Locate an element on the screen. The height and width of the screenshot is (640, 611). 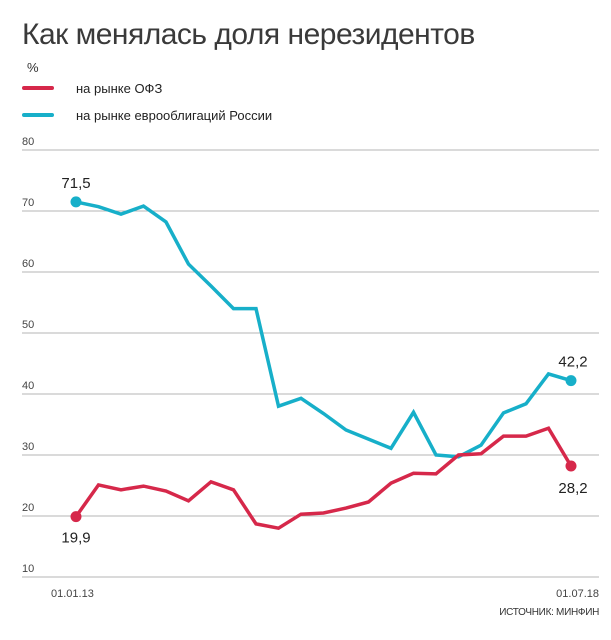
legend-item-ofz: на рынке ОФЗ is located at coordinates (92, 88).